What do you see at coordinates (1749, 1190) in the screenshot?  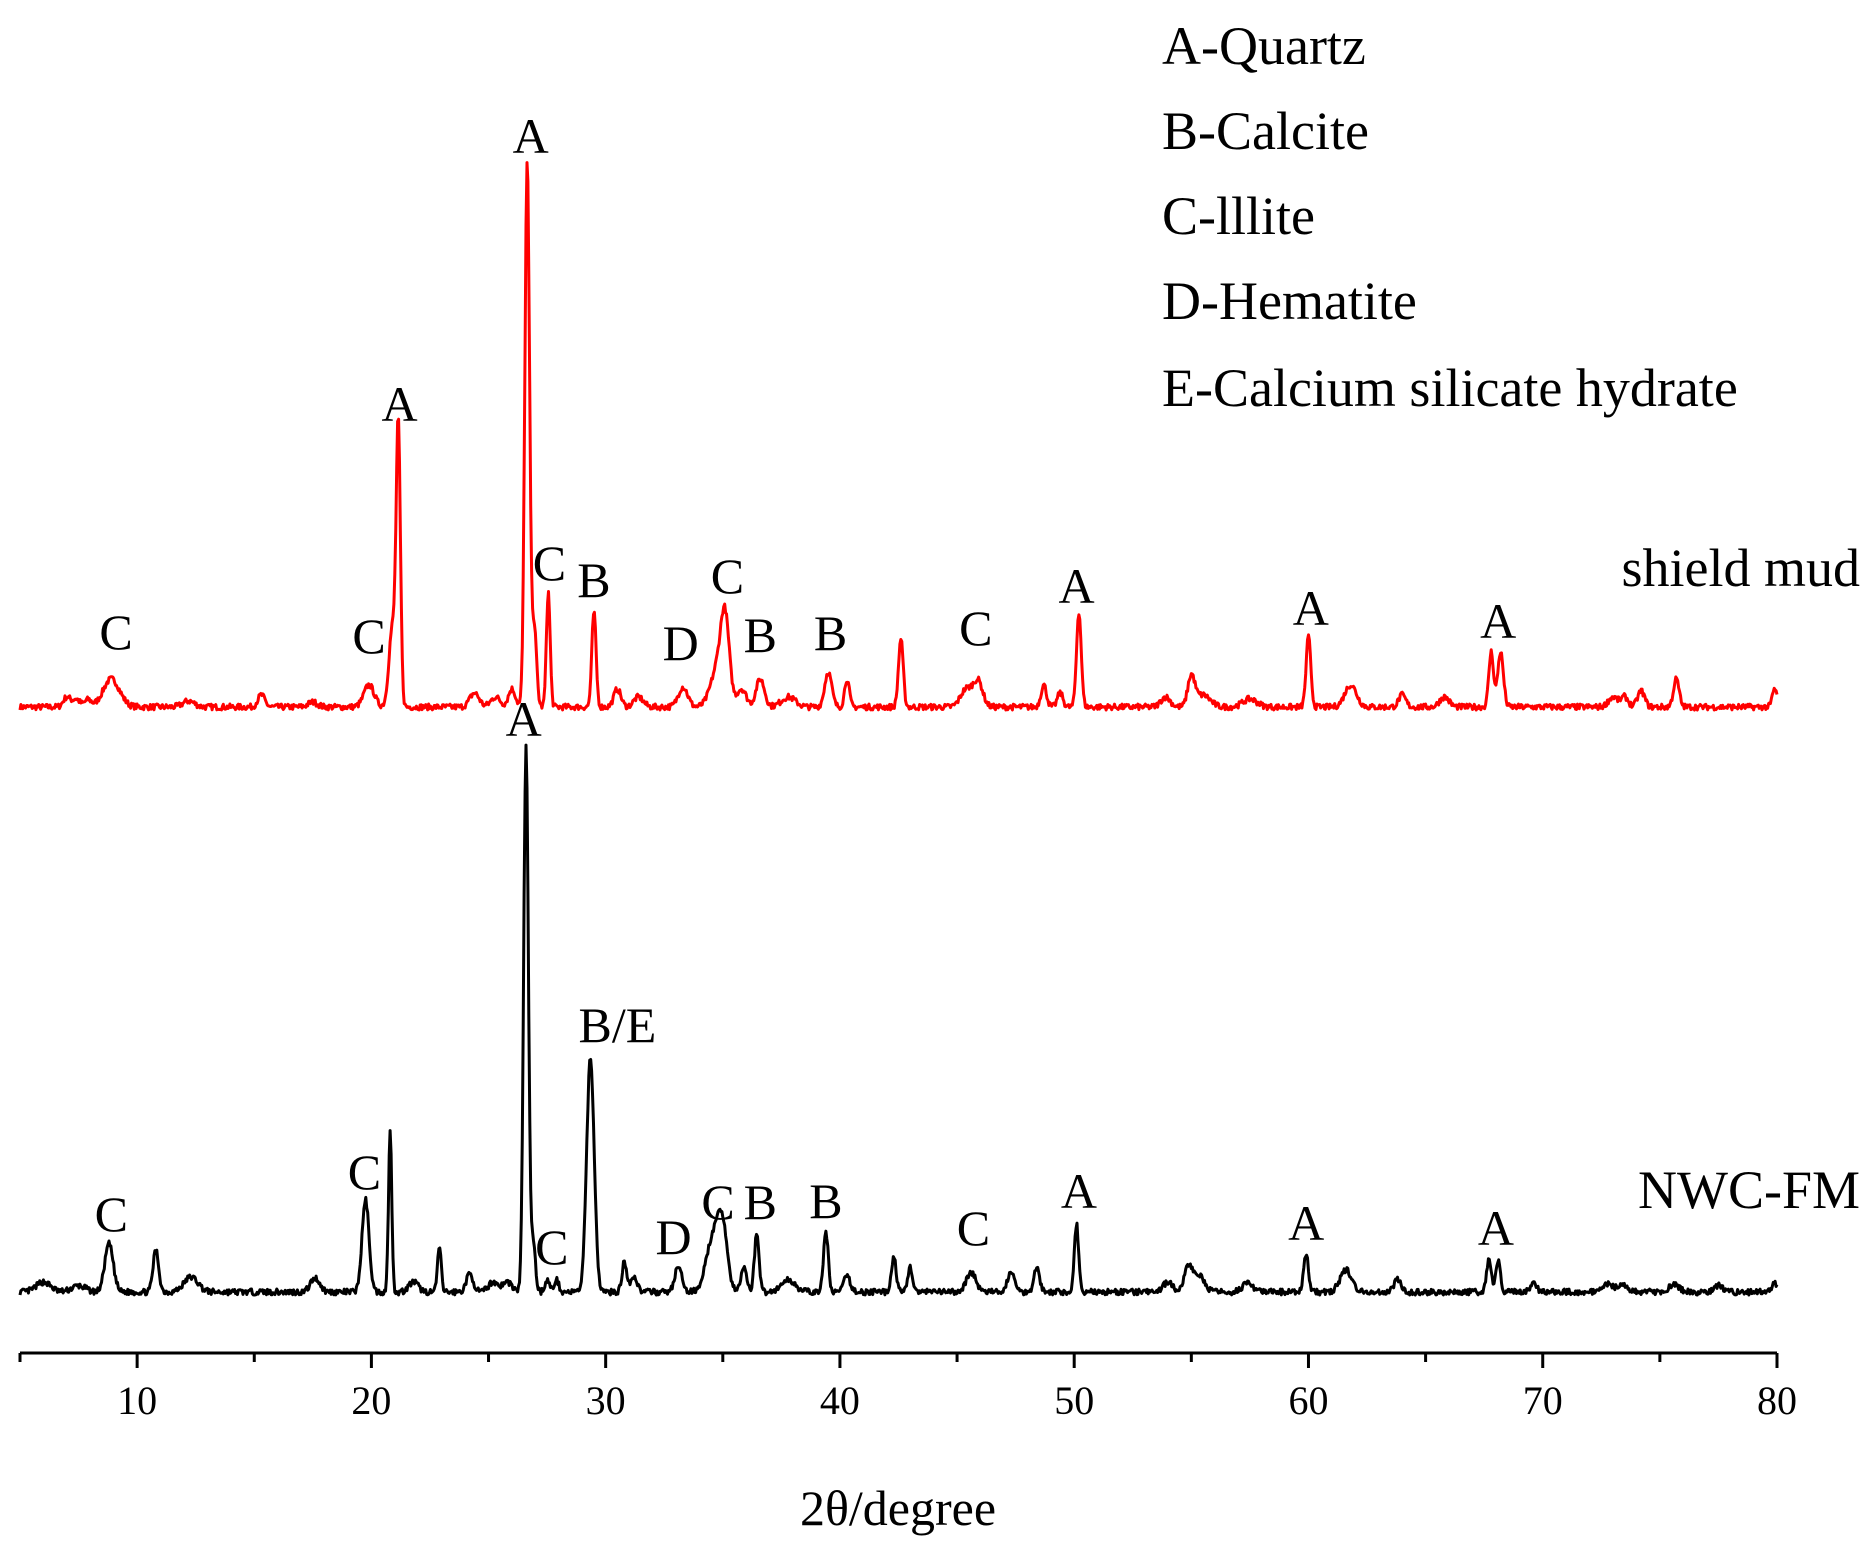 I see `series-label-nwc-fm: NWC-FM` at bounding box center [1749, 1190].